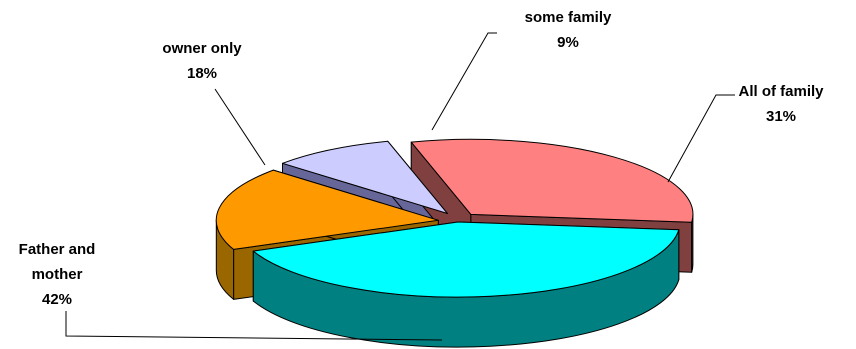 This screenshot has width=856, height=349. Describe the element at coordinates (57, 274) in the screenshot. I see `label-father-mother-line2: mother` at that location.